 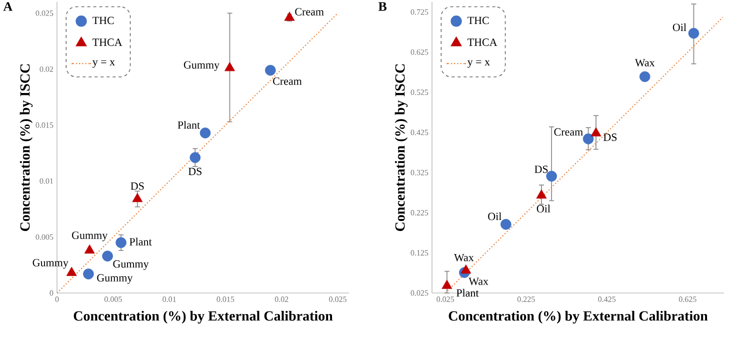 I want to click on x-tick-label: 0.01, so click(x=169, y=299).